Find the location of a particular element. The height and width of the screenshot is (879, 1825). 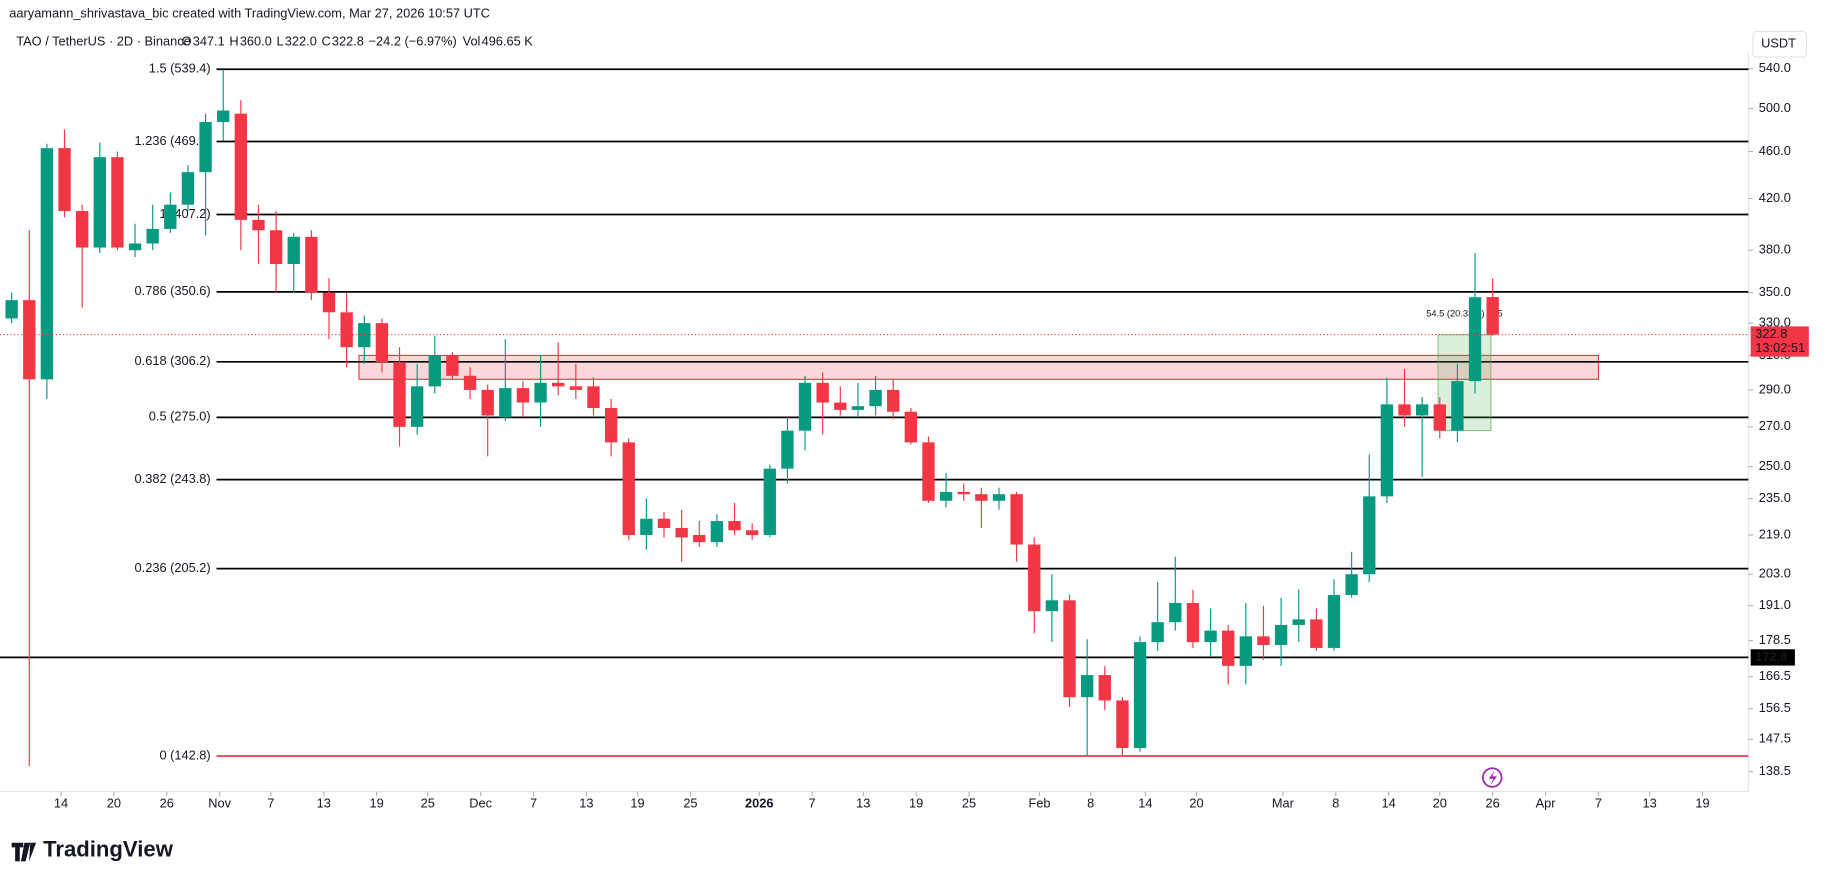

fib-label: 0.5 (275.0) is located at coordinates (180, 416).